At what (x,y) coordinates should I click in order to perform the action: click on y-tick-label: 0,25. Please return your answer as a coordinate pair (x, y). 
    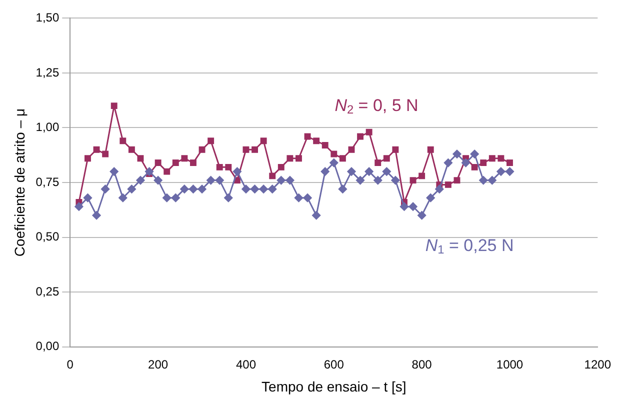
    Looking at the image, I should click on (48, 291).